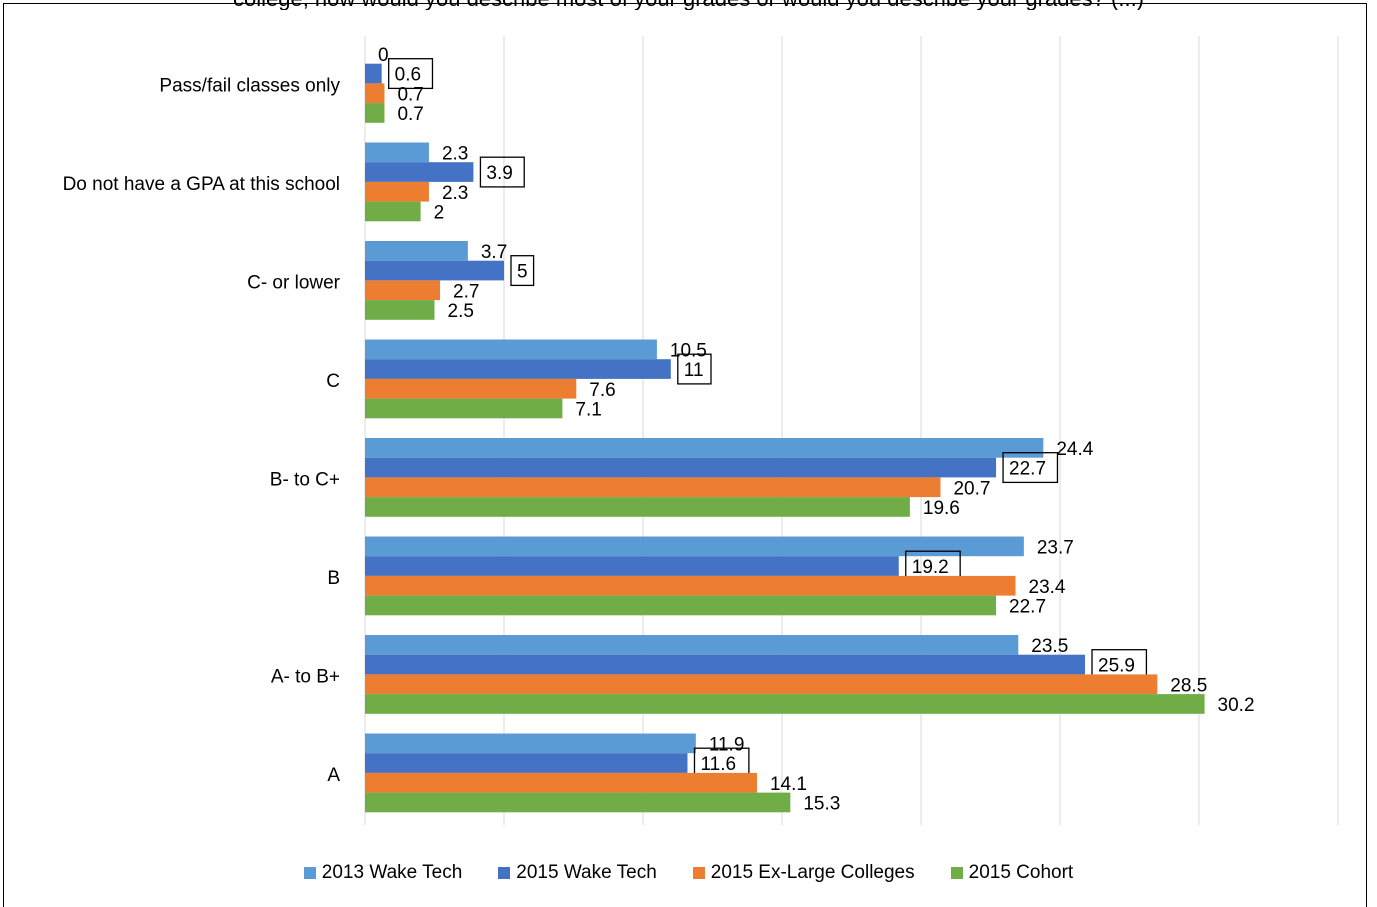 The image size is (1377, 907). I want to click on category-label: B- to C+, so click(305, 479).